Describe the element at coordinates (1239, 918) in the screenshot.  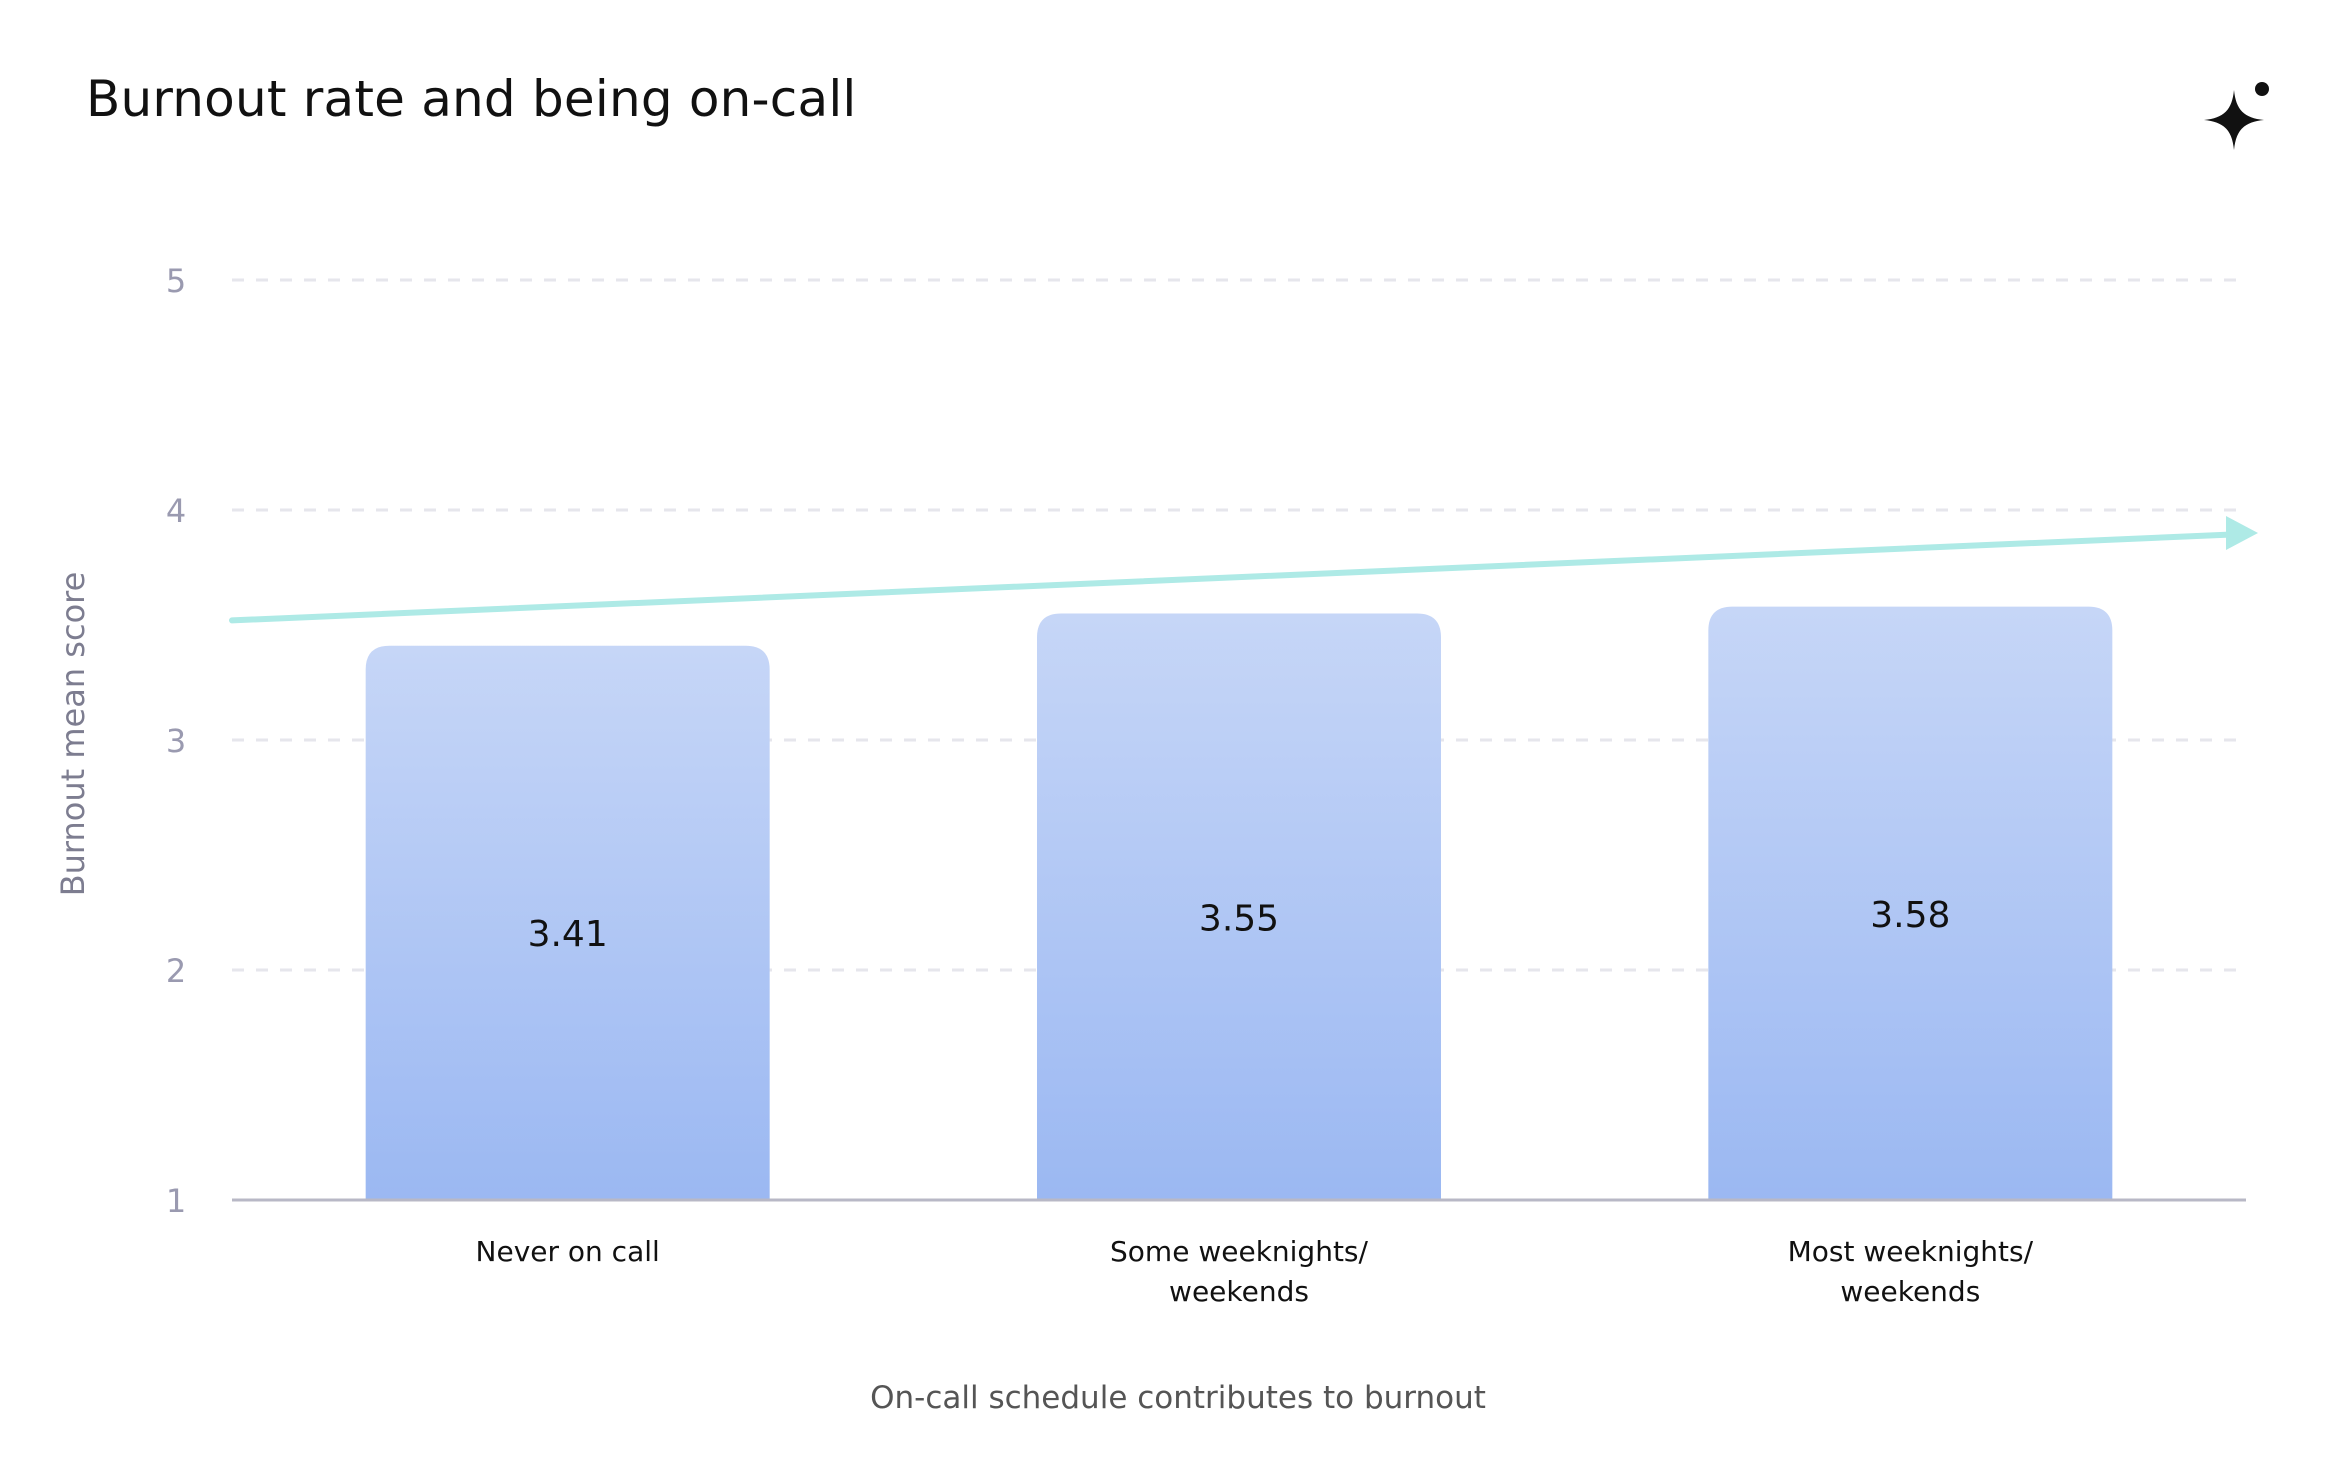
I see `bar-value-label: 3.55` at that location.